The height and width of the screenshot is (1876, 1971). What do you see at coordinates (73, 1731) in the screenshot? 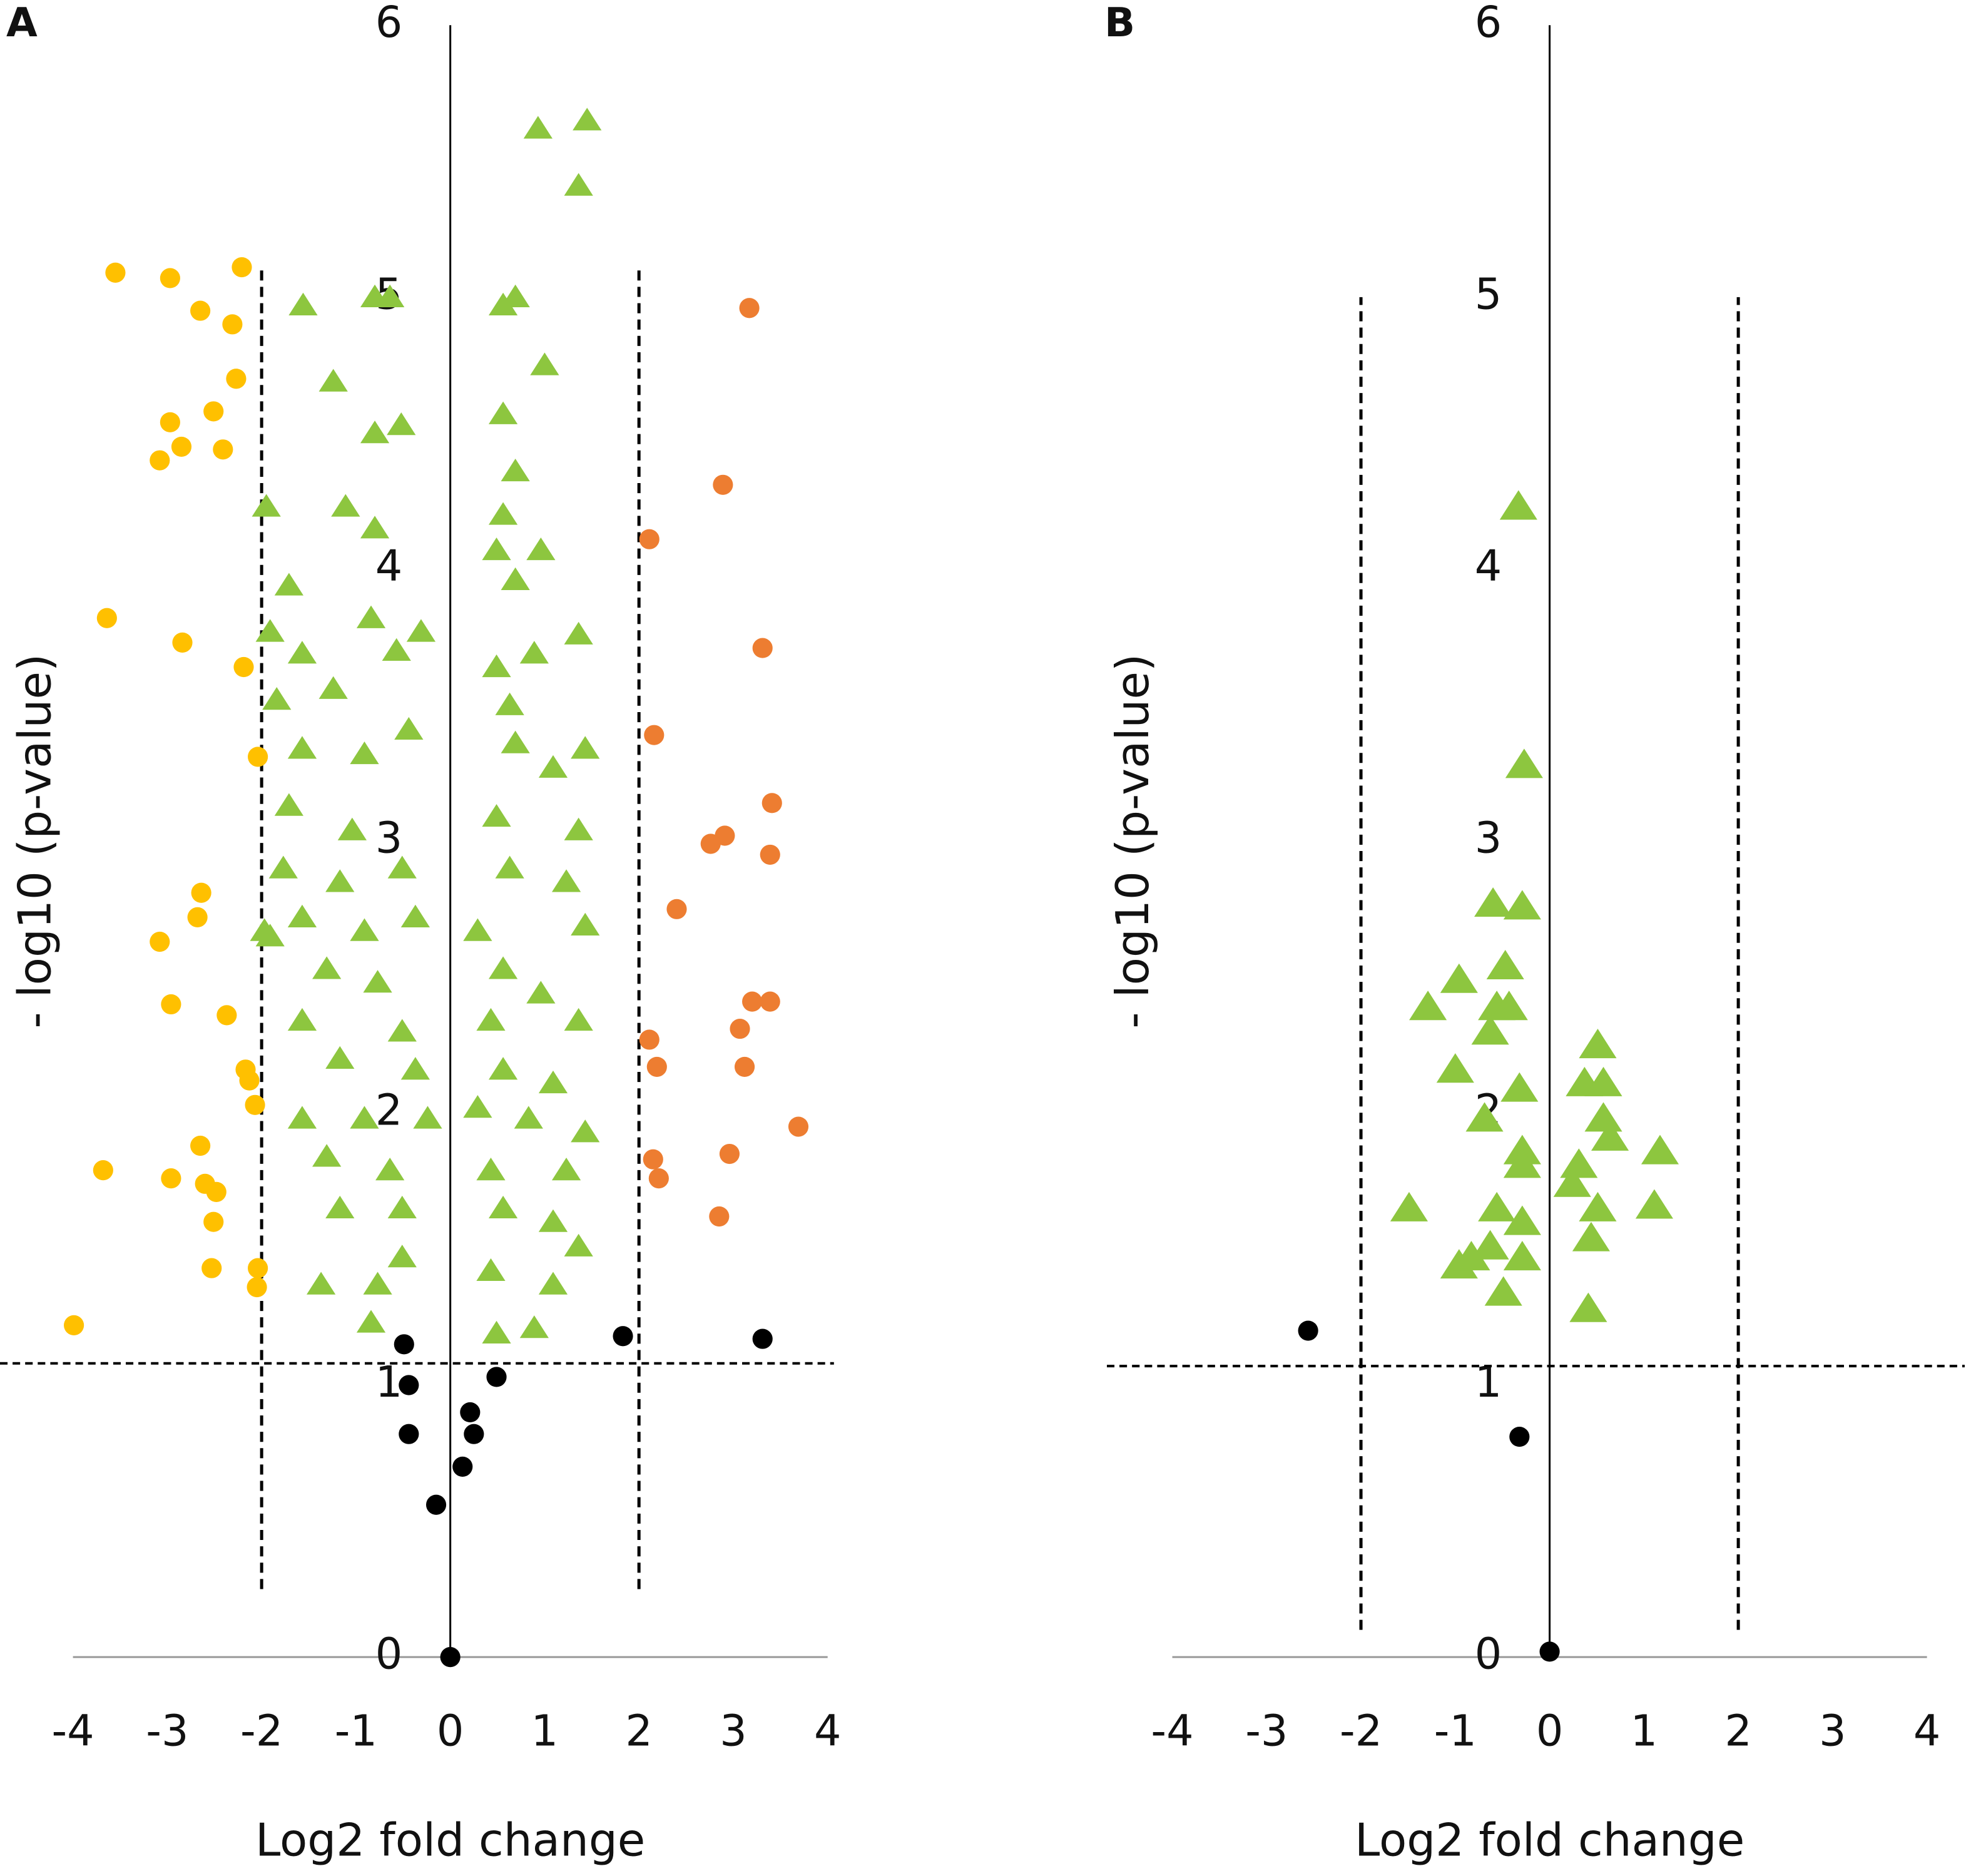
I see `x-tick-label: -4` at bounding box center [73, 1731].